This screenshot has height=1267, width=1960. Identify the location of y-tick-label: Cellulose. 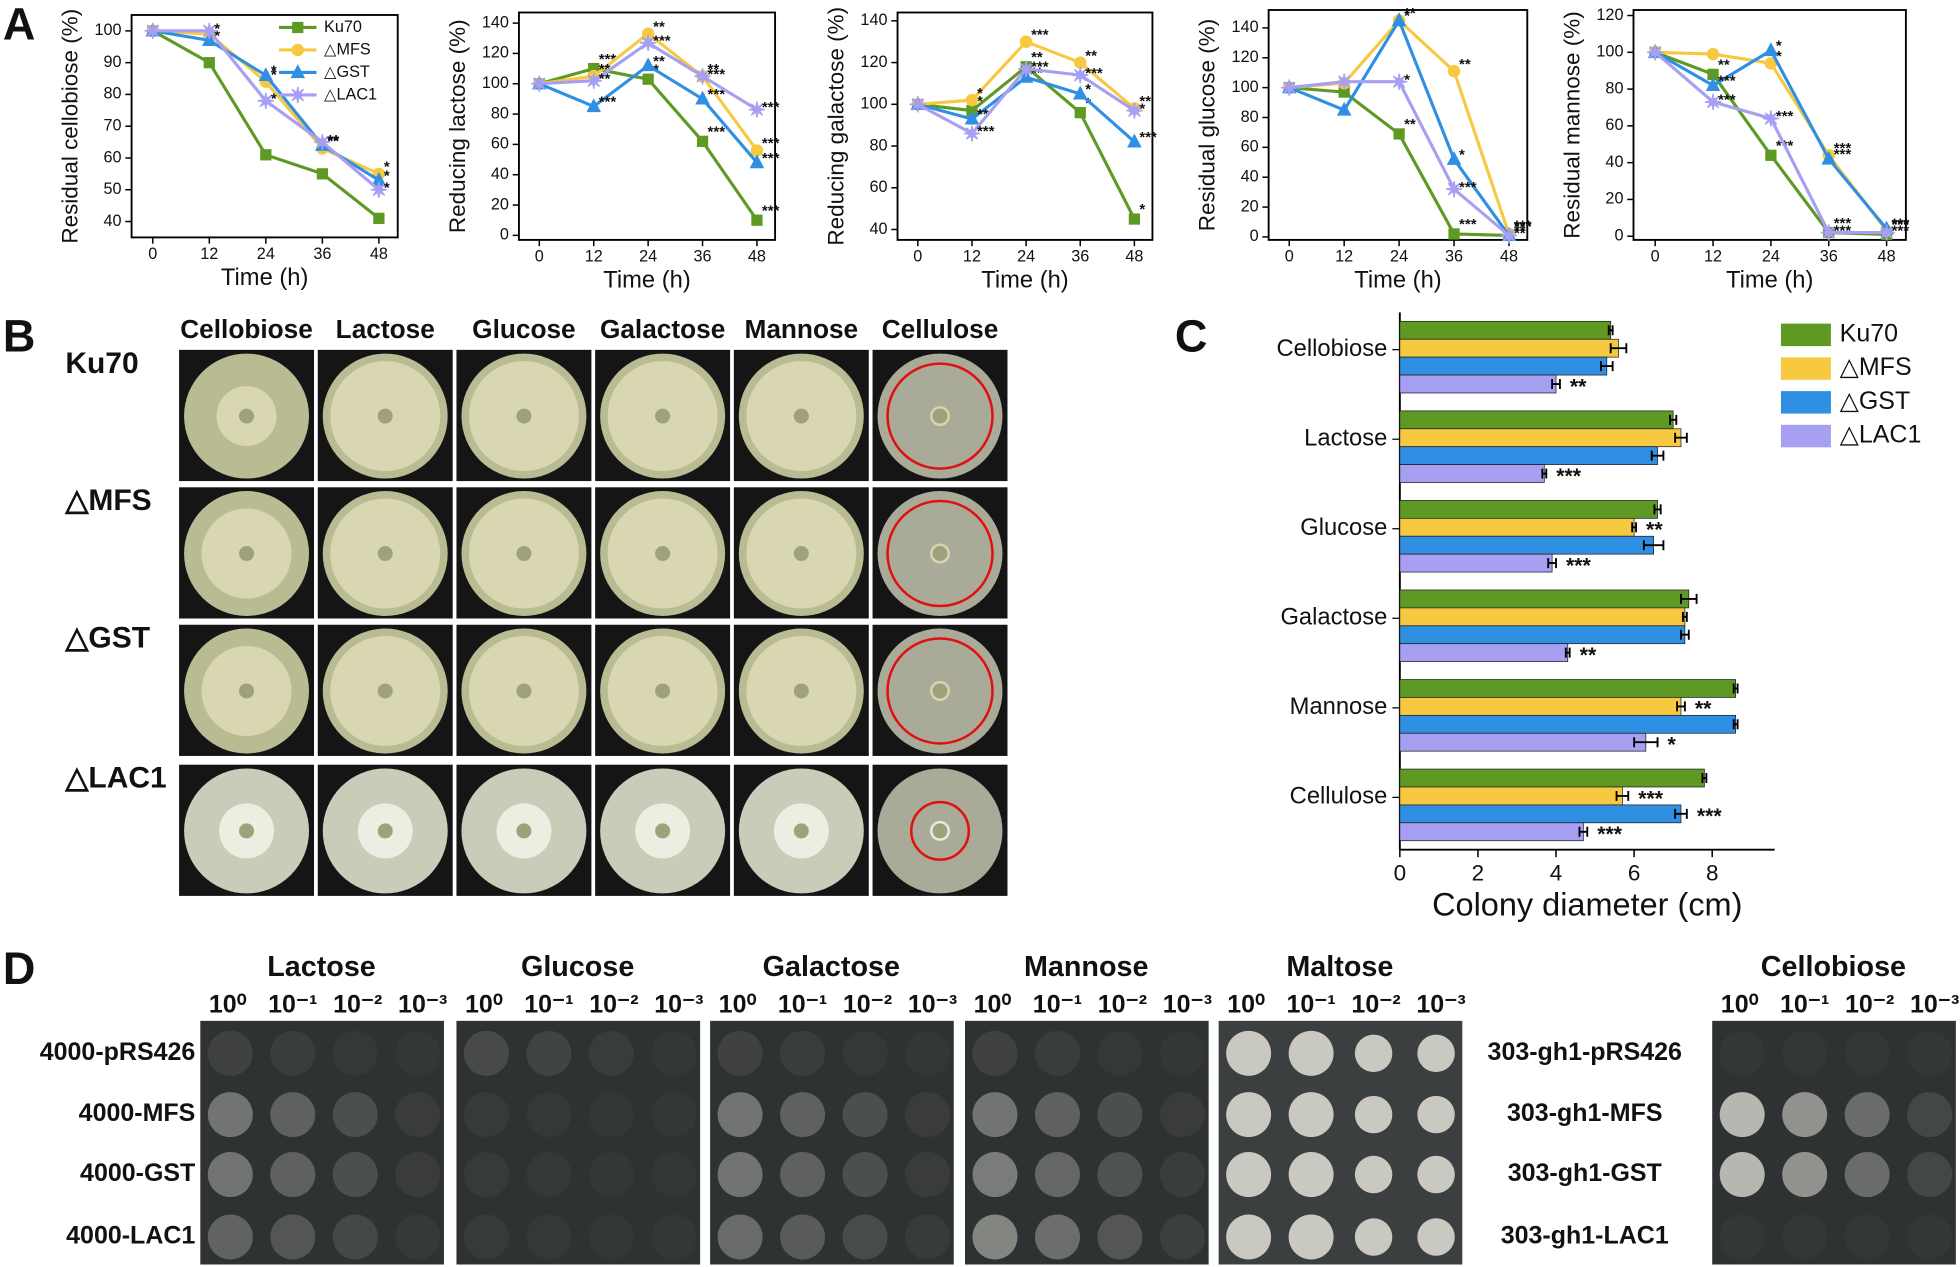
(1339, 797).